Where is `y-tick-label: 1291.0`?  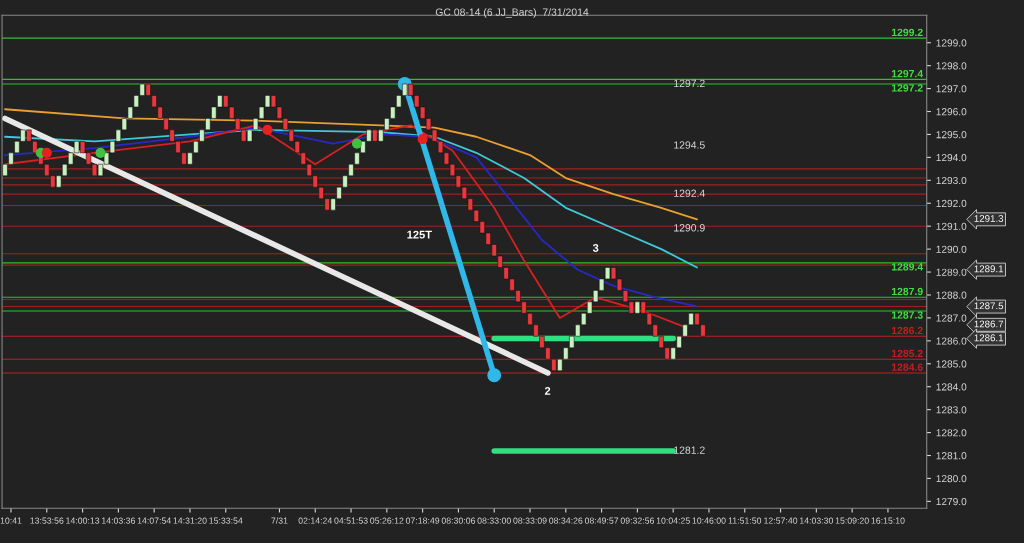
y-tick-label: 1291.0 is located at coordinates (951, 226).